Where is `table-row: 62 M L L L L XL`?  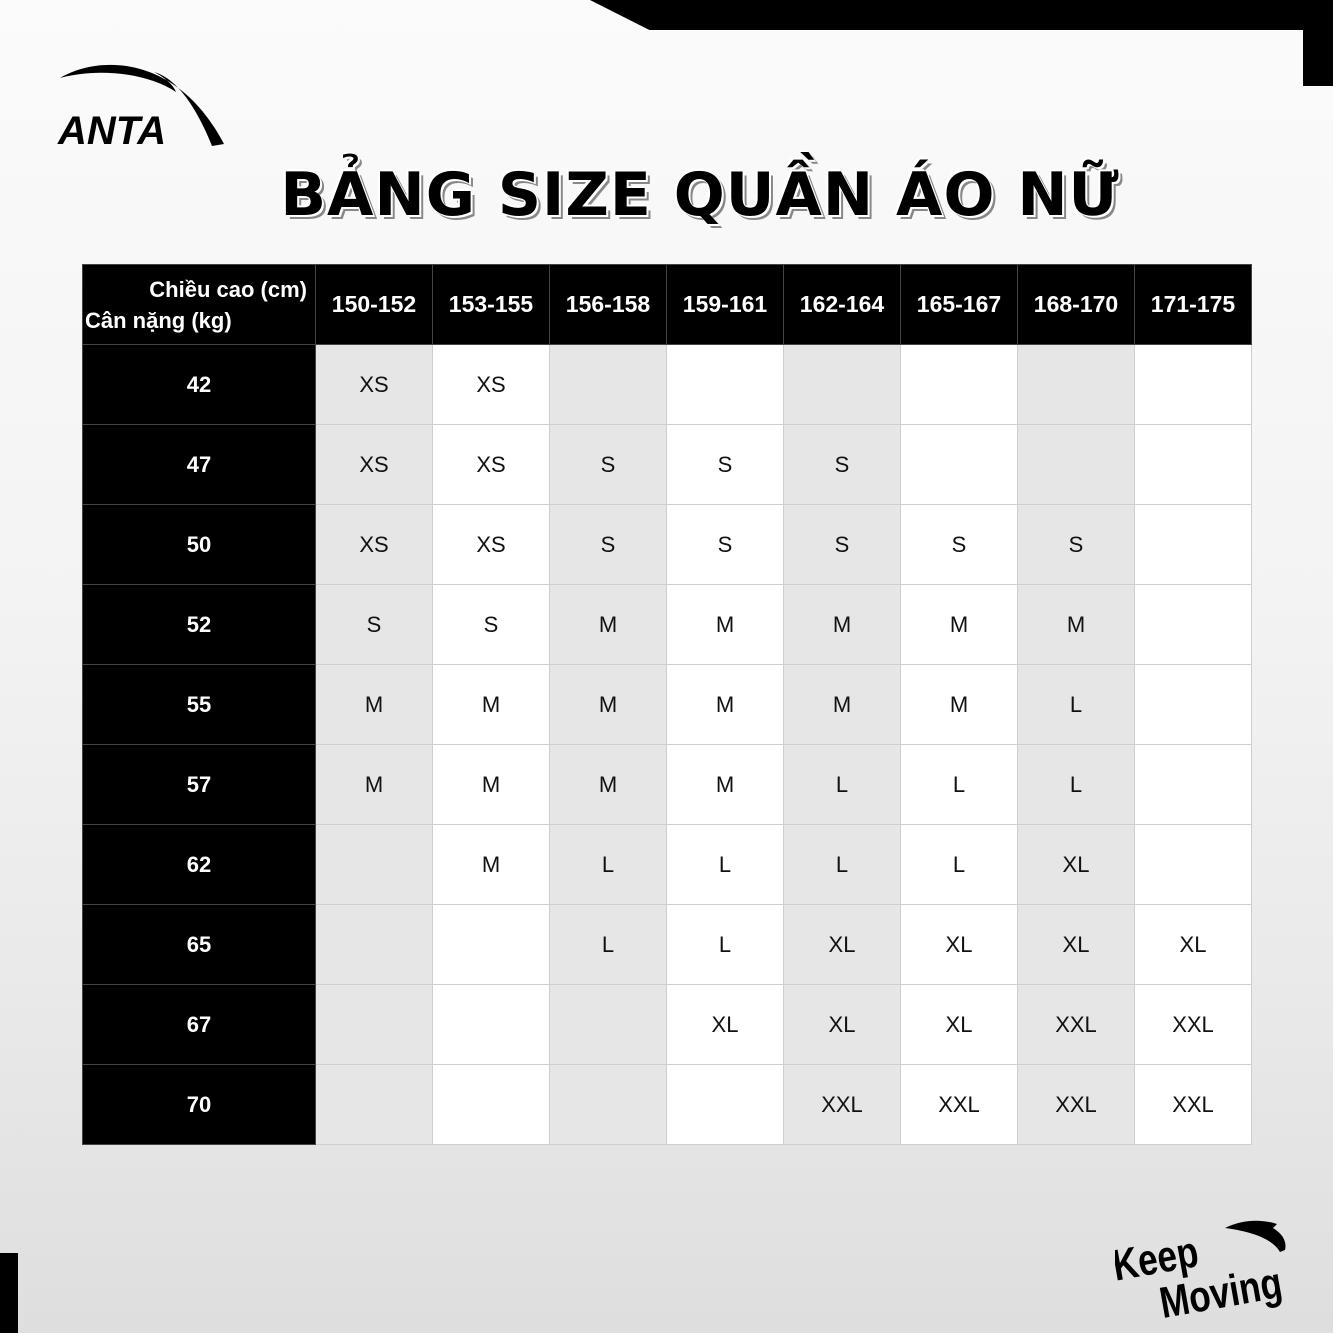 table-row: 62 M L L L L XL is located at coordinates (667, 864).